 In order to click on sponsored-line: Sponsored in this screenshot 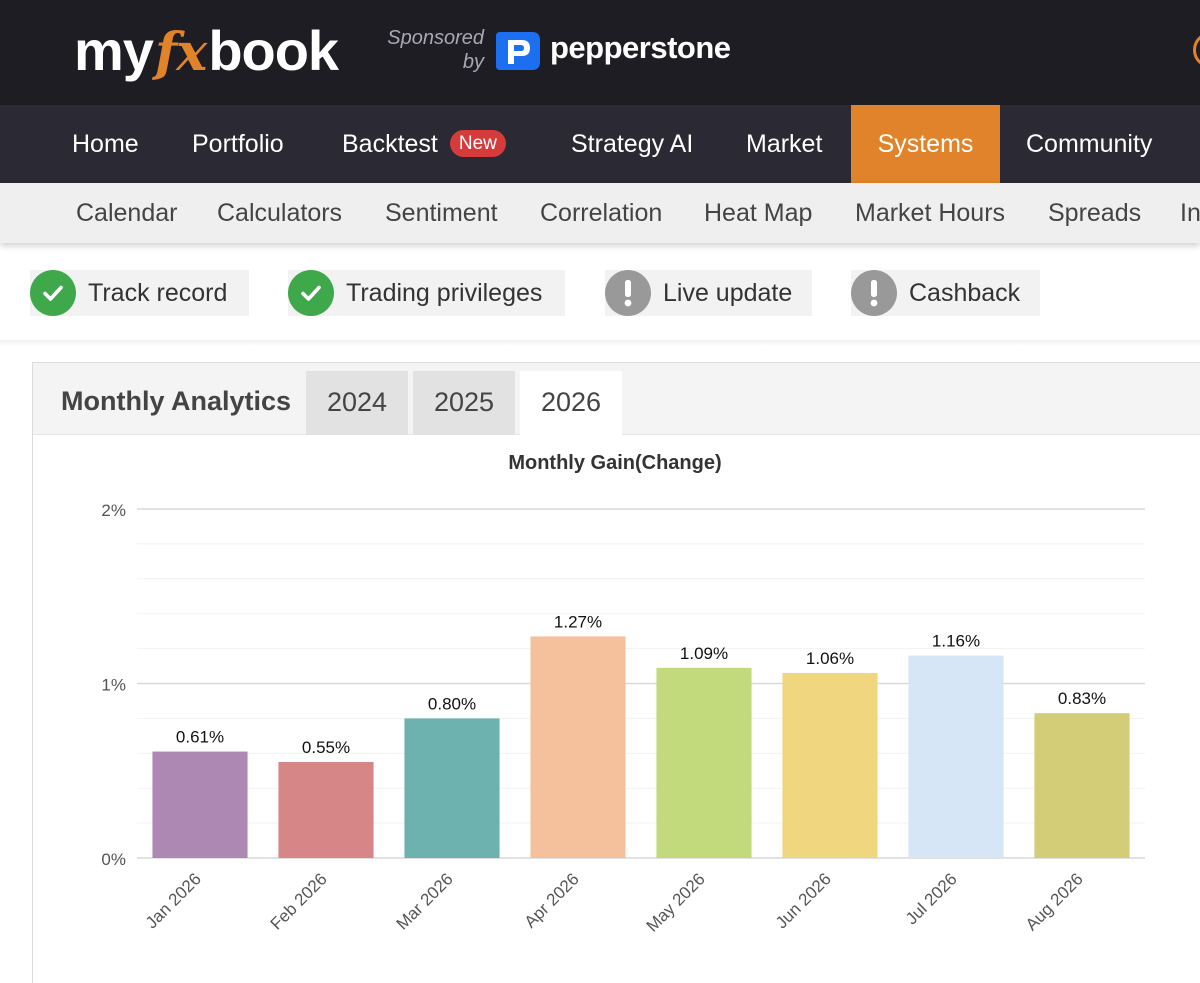, I will do `click(435, 38)`.